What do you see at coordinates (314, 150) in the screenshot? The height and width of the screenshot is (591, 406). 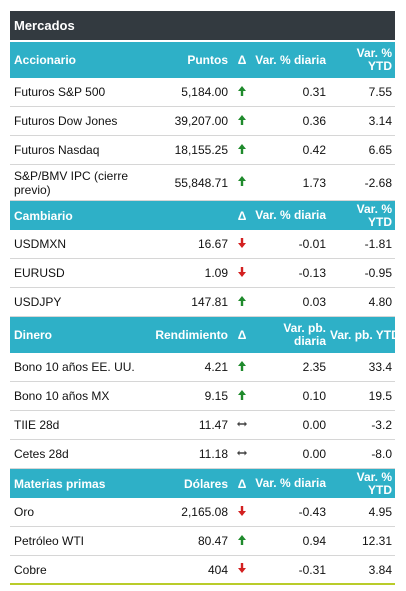 I see `row-daily-change: 0.42` at bounding box center [314, 150].